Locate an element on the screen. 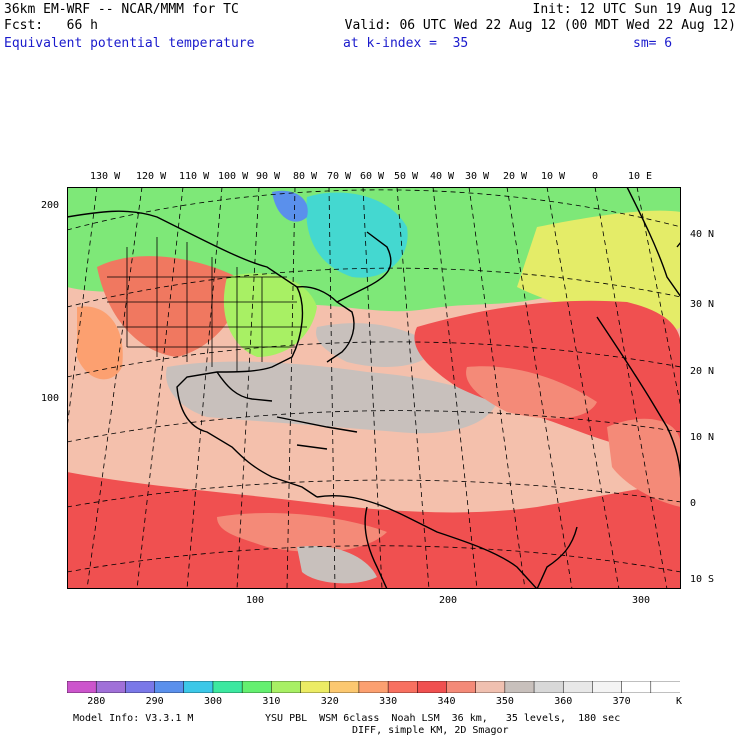 Image resolution: width=740 pixels, height=740 pixels. lon-label: 80 W is located at coordinates (305, 176).